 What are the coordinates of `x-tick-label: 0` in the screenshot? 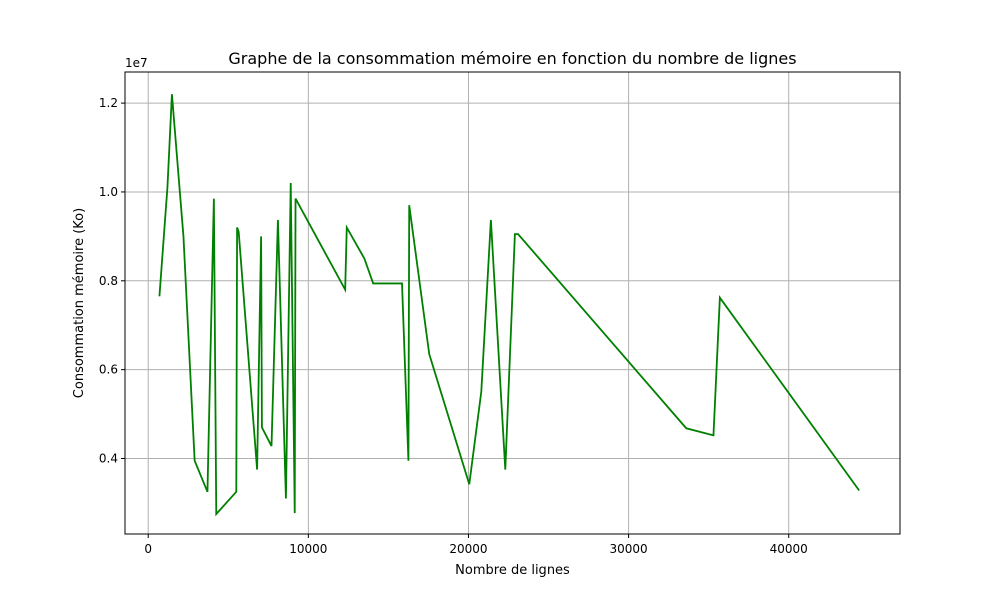 It's located at (148, 549).